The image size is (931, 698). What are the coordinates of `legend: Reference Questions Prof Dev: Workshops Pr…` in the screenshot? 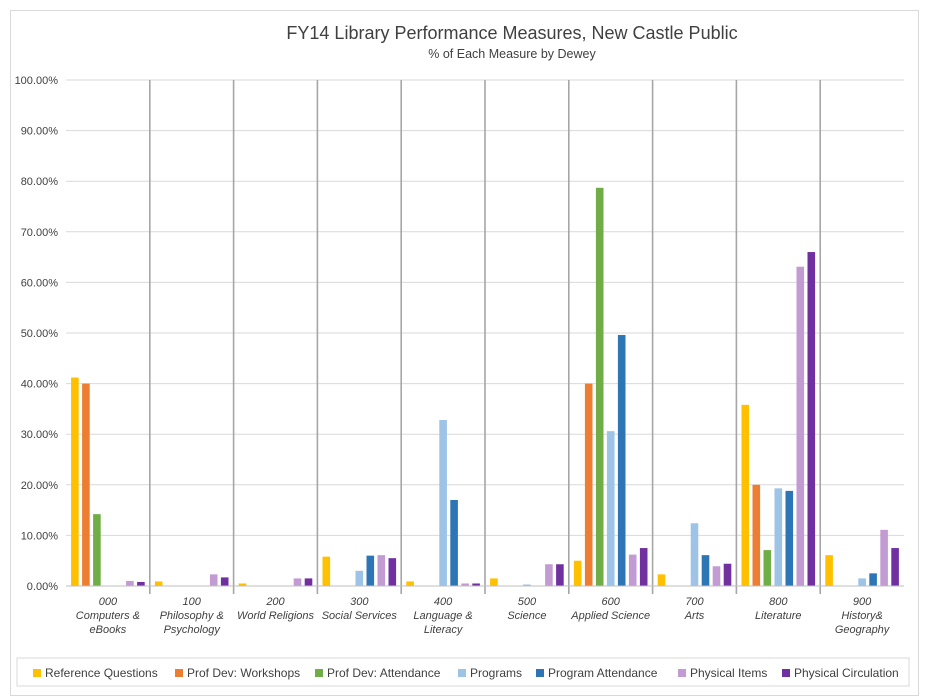 It's located at (463, 672).